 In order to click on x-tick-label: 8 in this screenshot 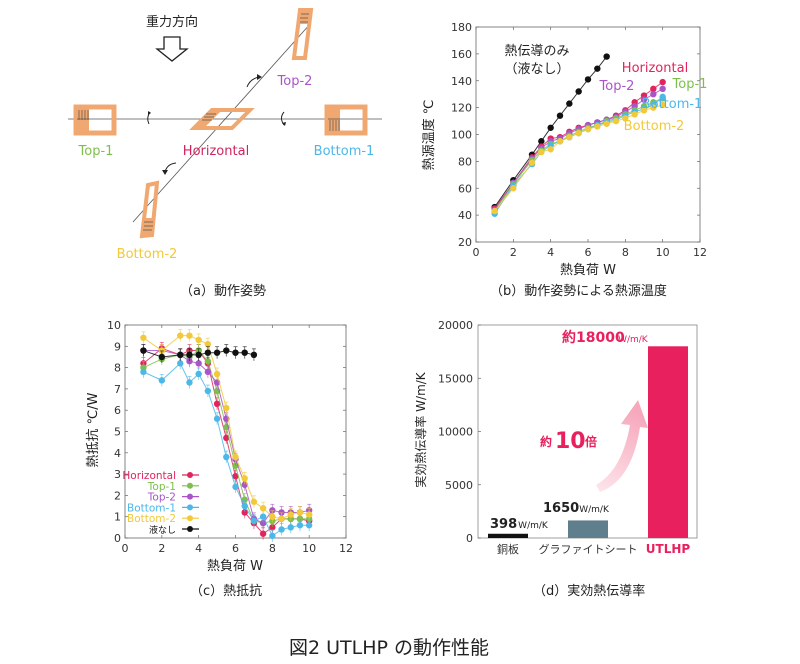, I will do `click(625, 252)`.